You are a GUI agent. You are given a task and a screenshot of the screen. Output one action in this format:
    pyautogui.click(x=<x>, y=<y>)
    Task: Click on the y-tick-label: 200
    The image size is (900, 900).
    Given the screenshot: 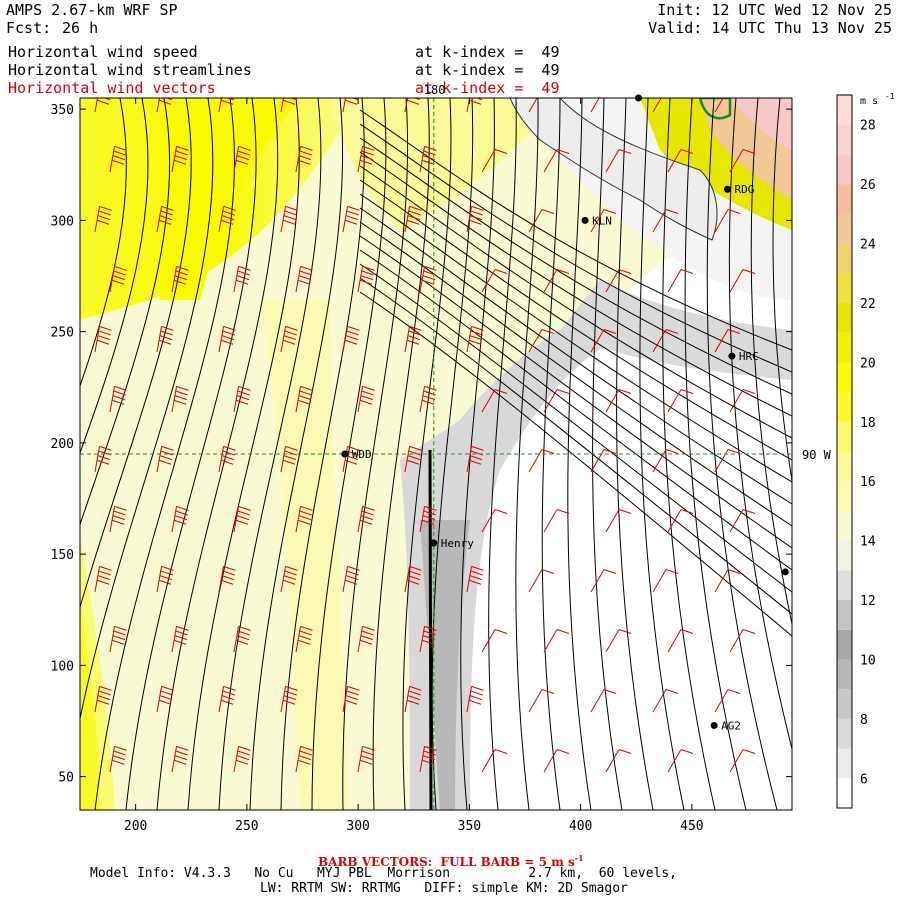 What is the action you would take?
    pyautogui.click(x=62, y=444)
    